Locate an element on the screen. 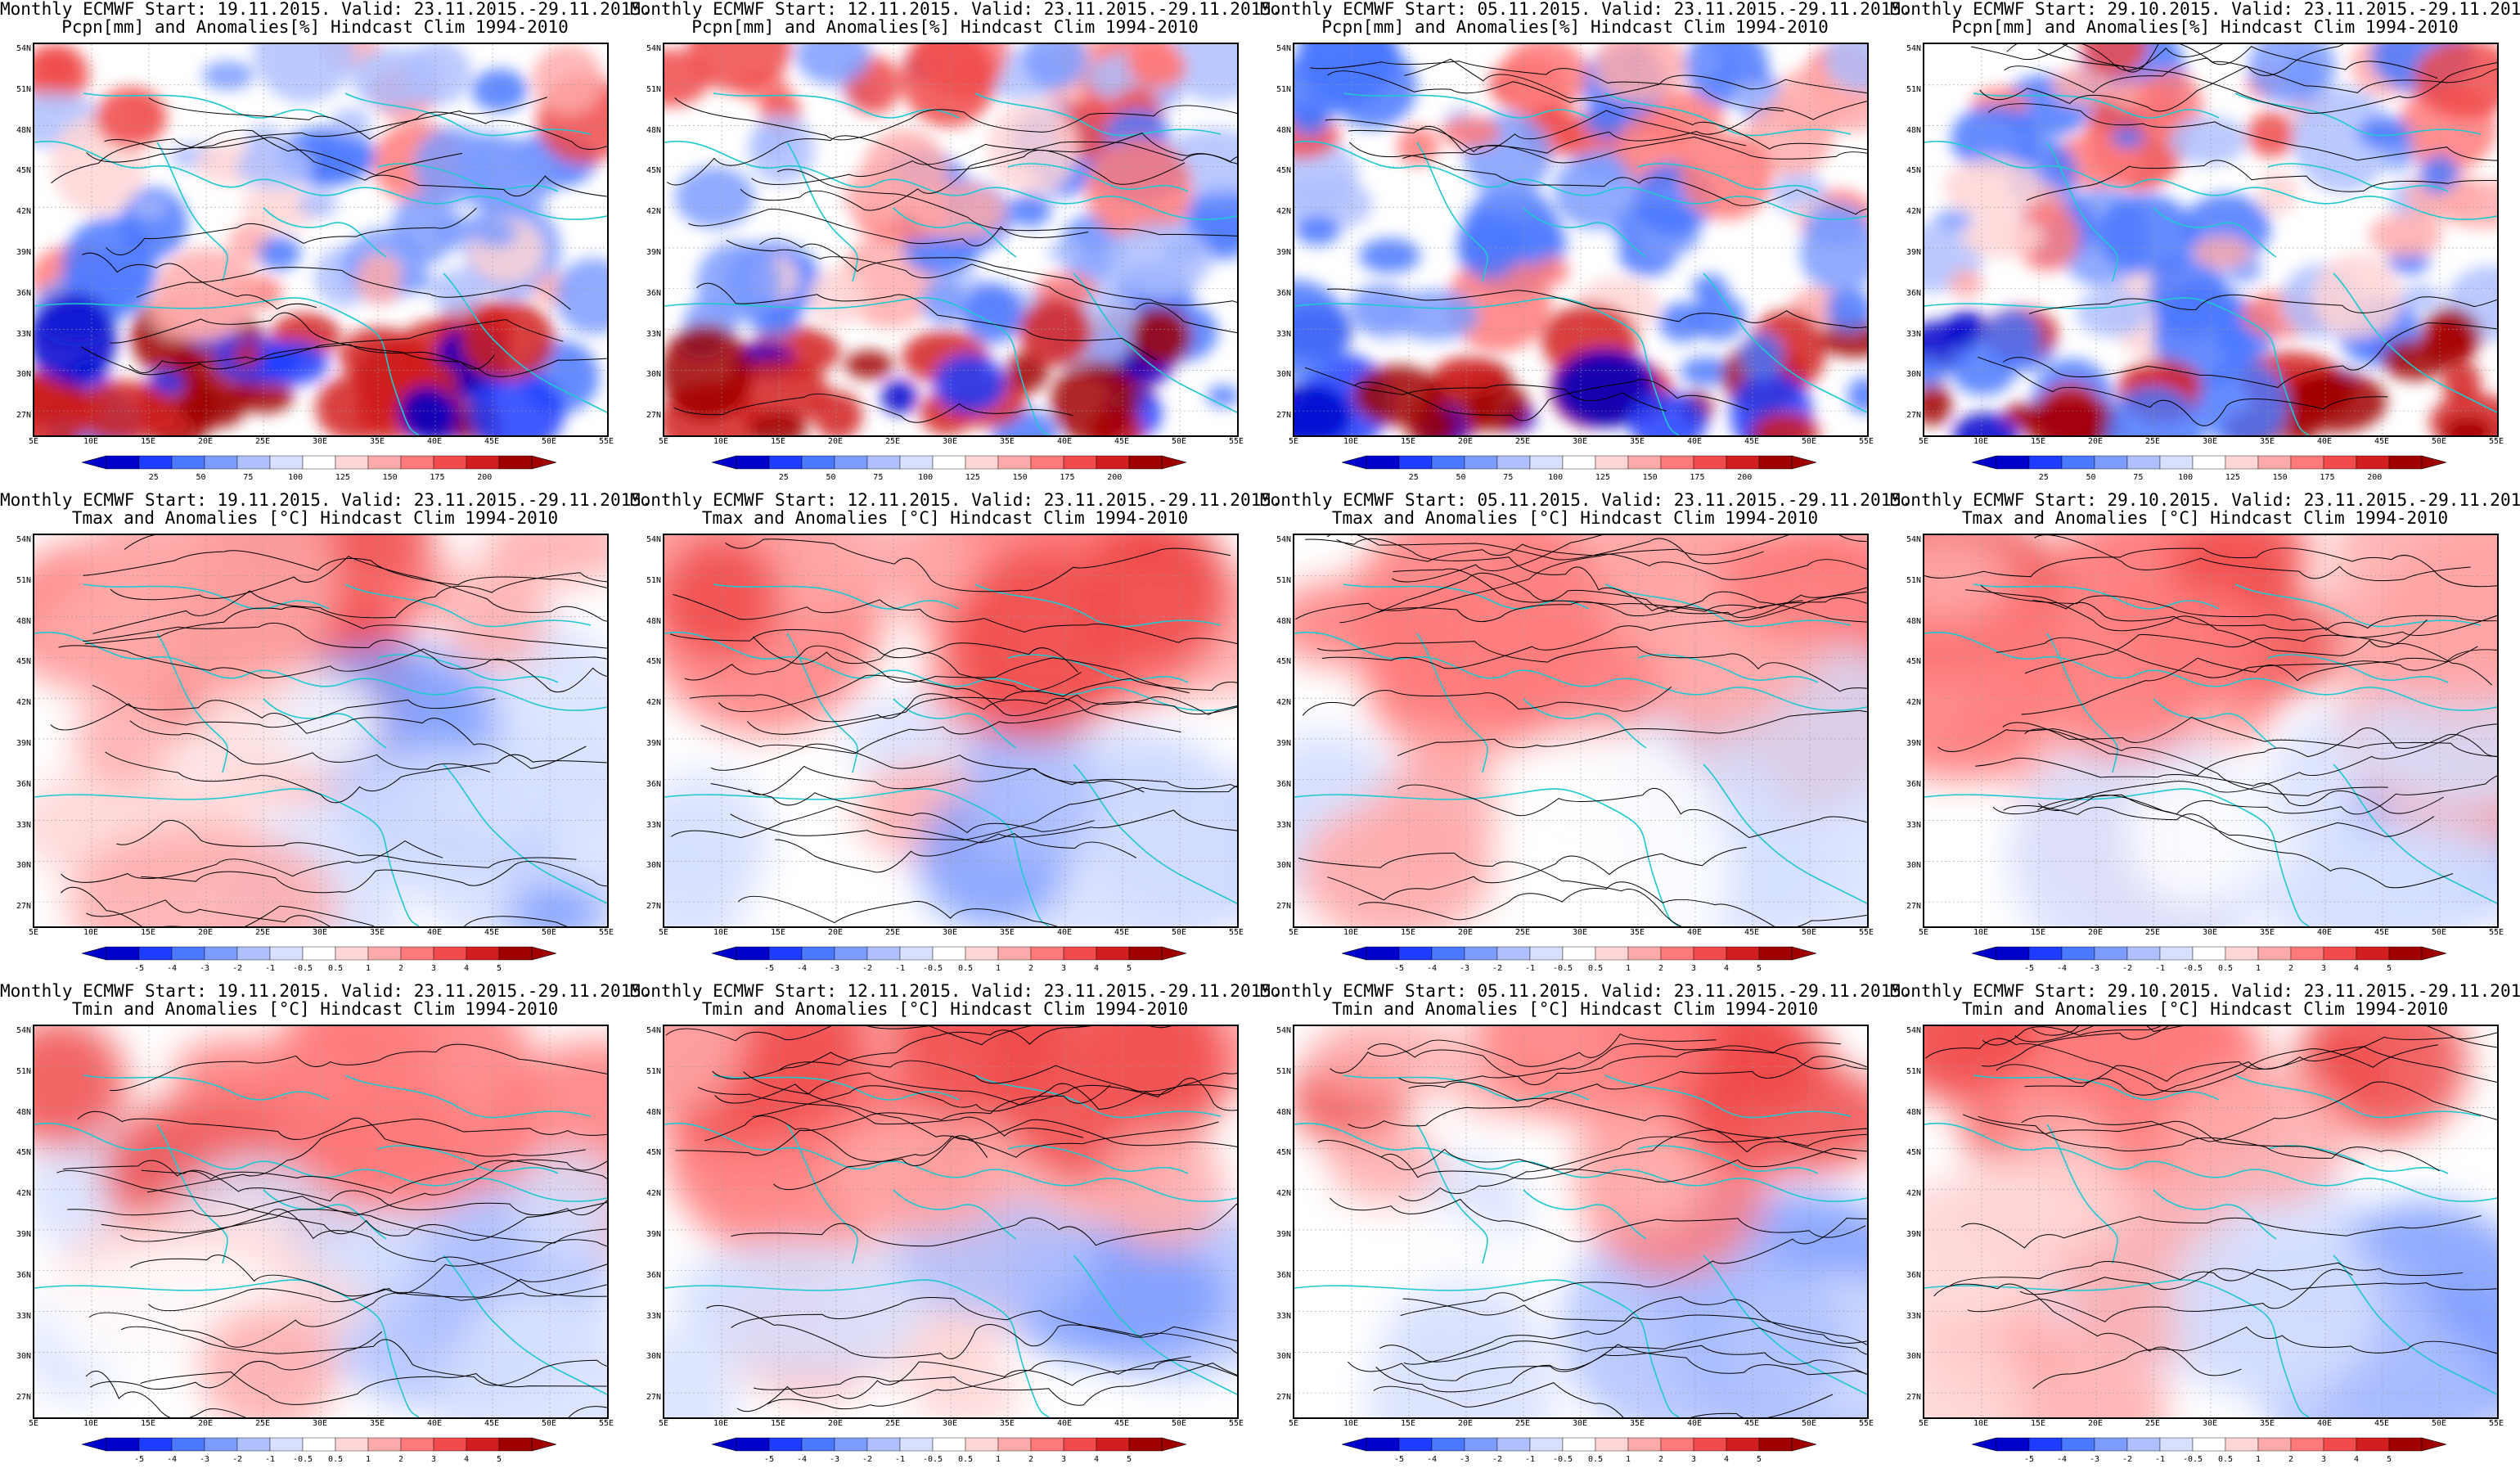  lon-tick-label: 35E is located at coordinates (2267, 442).